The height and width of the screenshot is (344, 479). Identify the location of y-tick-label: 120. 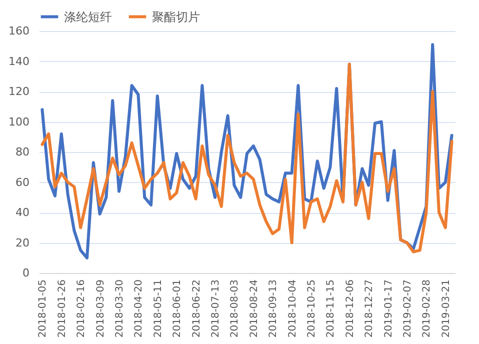
(19, 91).